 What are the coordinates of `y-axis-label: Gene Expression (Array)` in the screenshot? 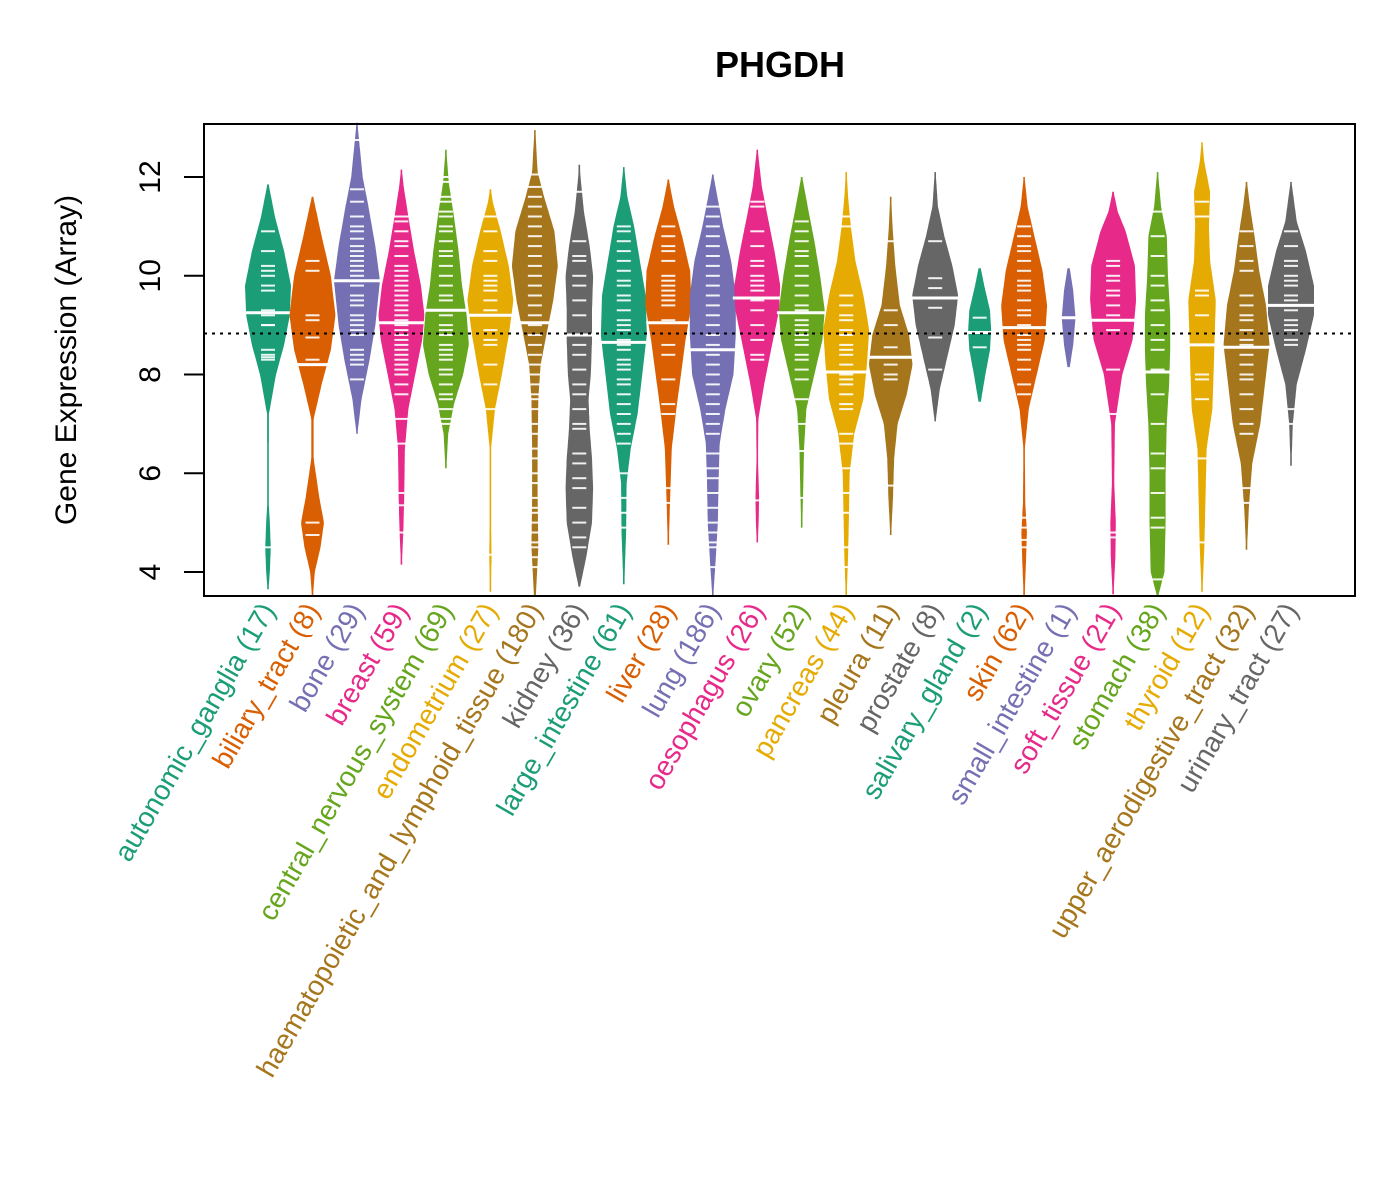 It's located at (66, 360).